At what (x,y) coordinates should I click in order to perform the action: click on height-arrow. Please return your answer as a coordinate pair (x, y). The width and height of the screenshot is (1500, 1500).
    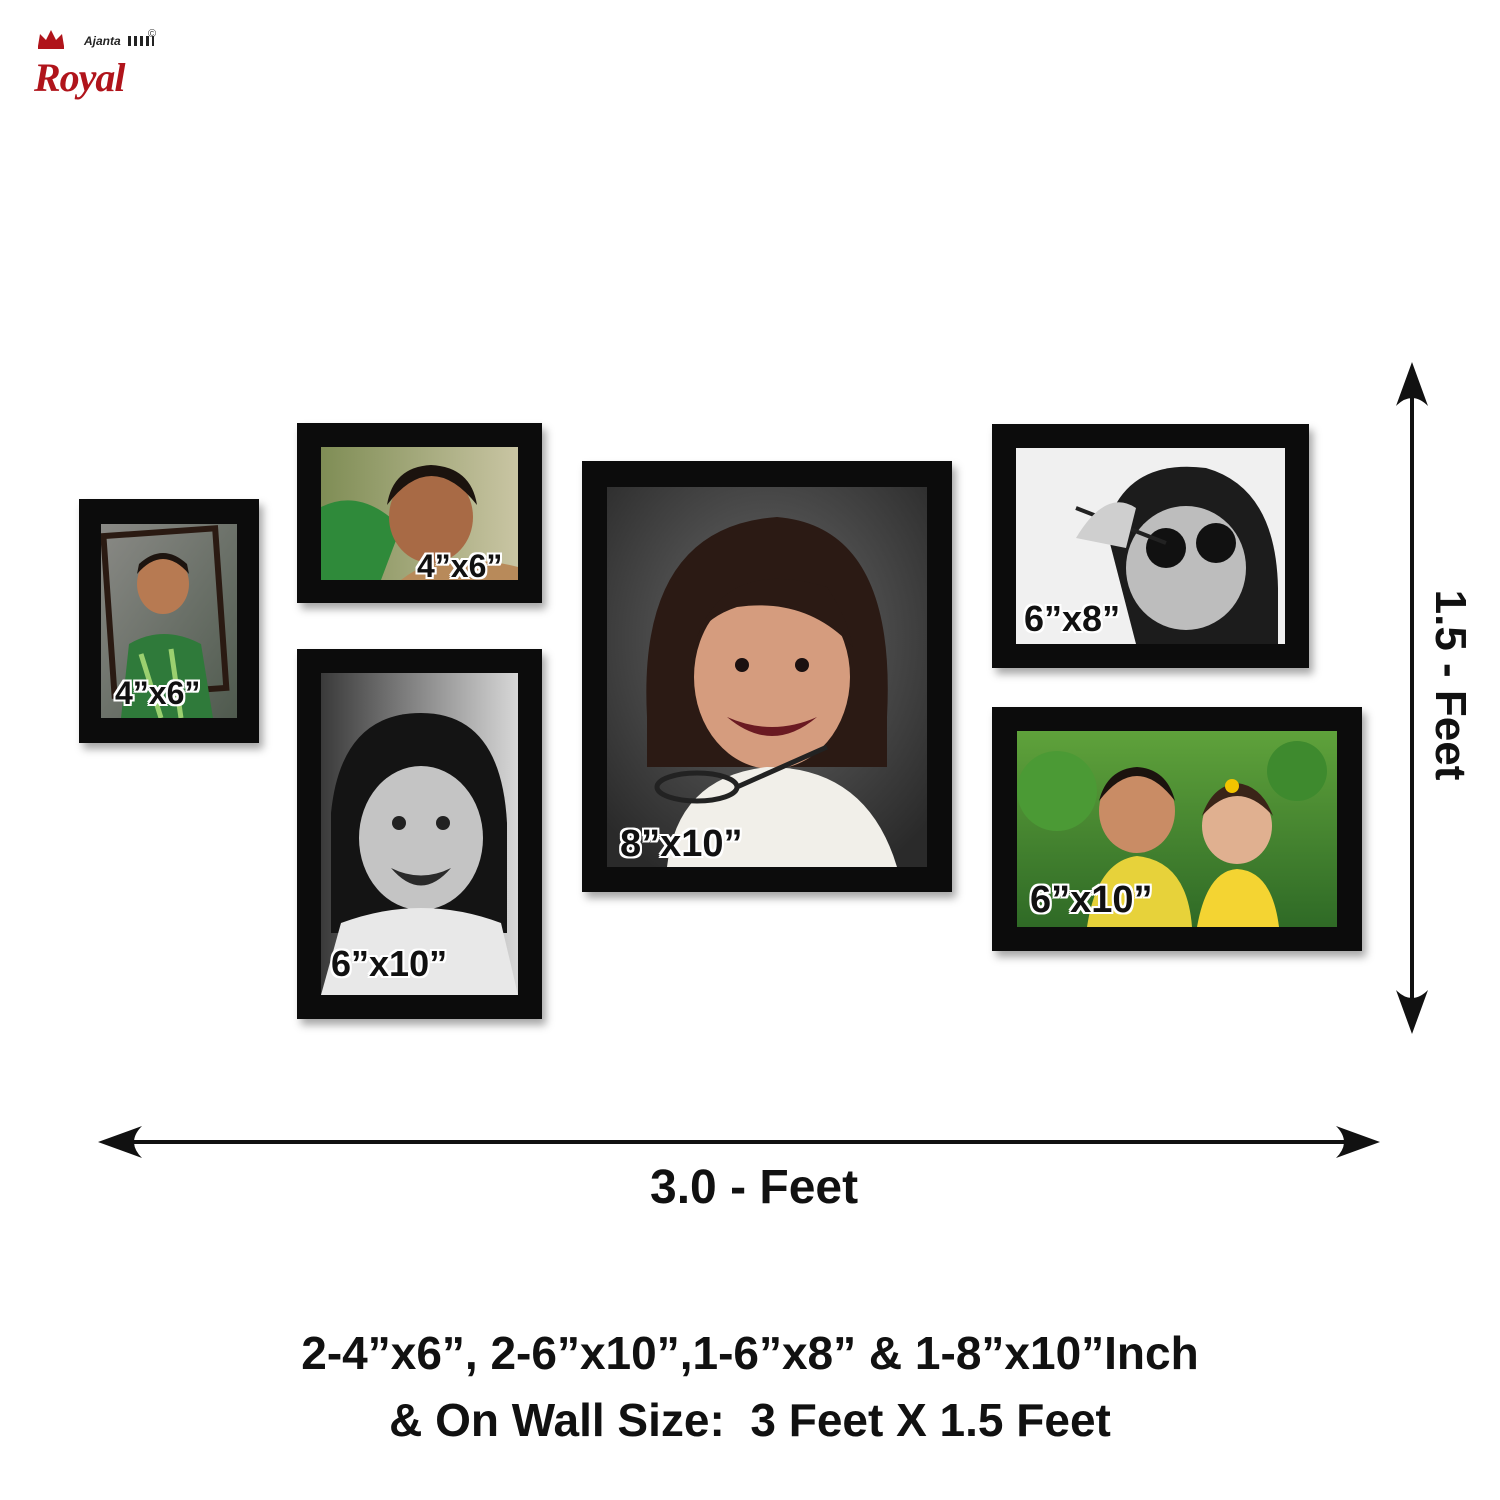
    Looking at the image, I should click on (1412, 698).